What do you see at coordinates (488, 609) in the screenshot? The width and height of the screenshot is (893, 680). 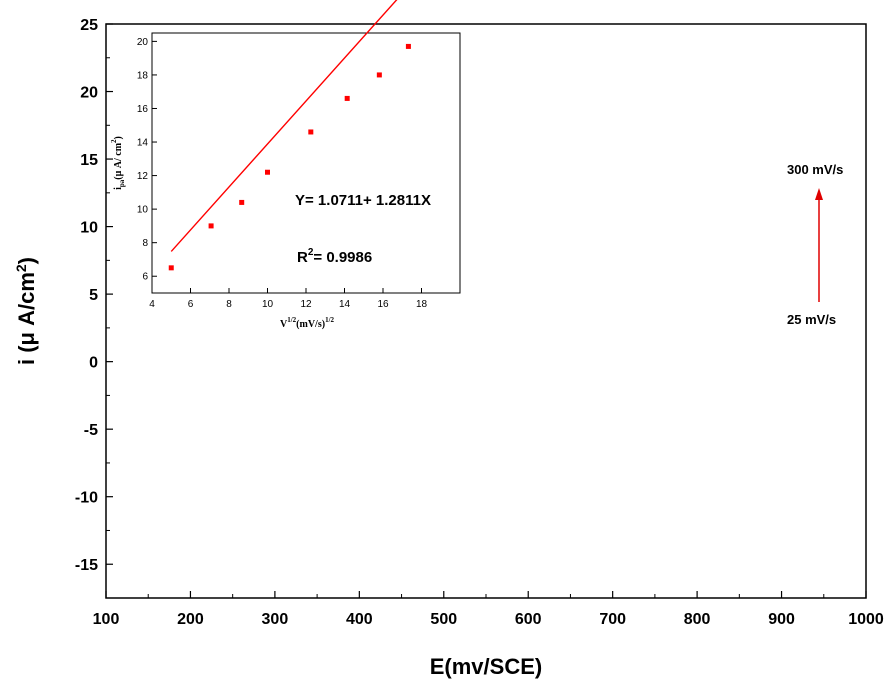 I see `main-x-axis: 100 200 300 400 500 600 700 800 900 1000` at bounding box center [488, 609].